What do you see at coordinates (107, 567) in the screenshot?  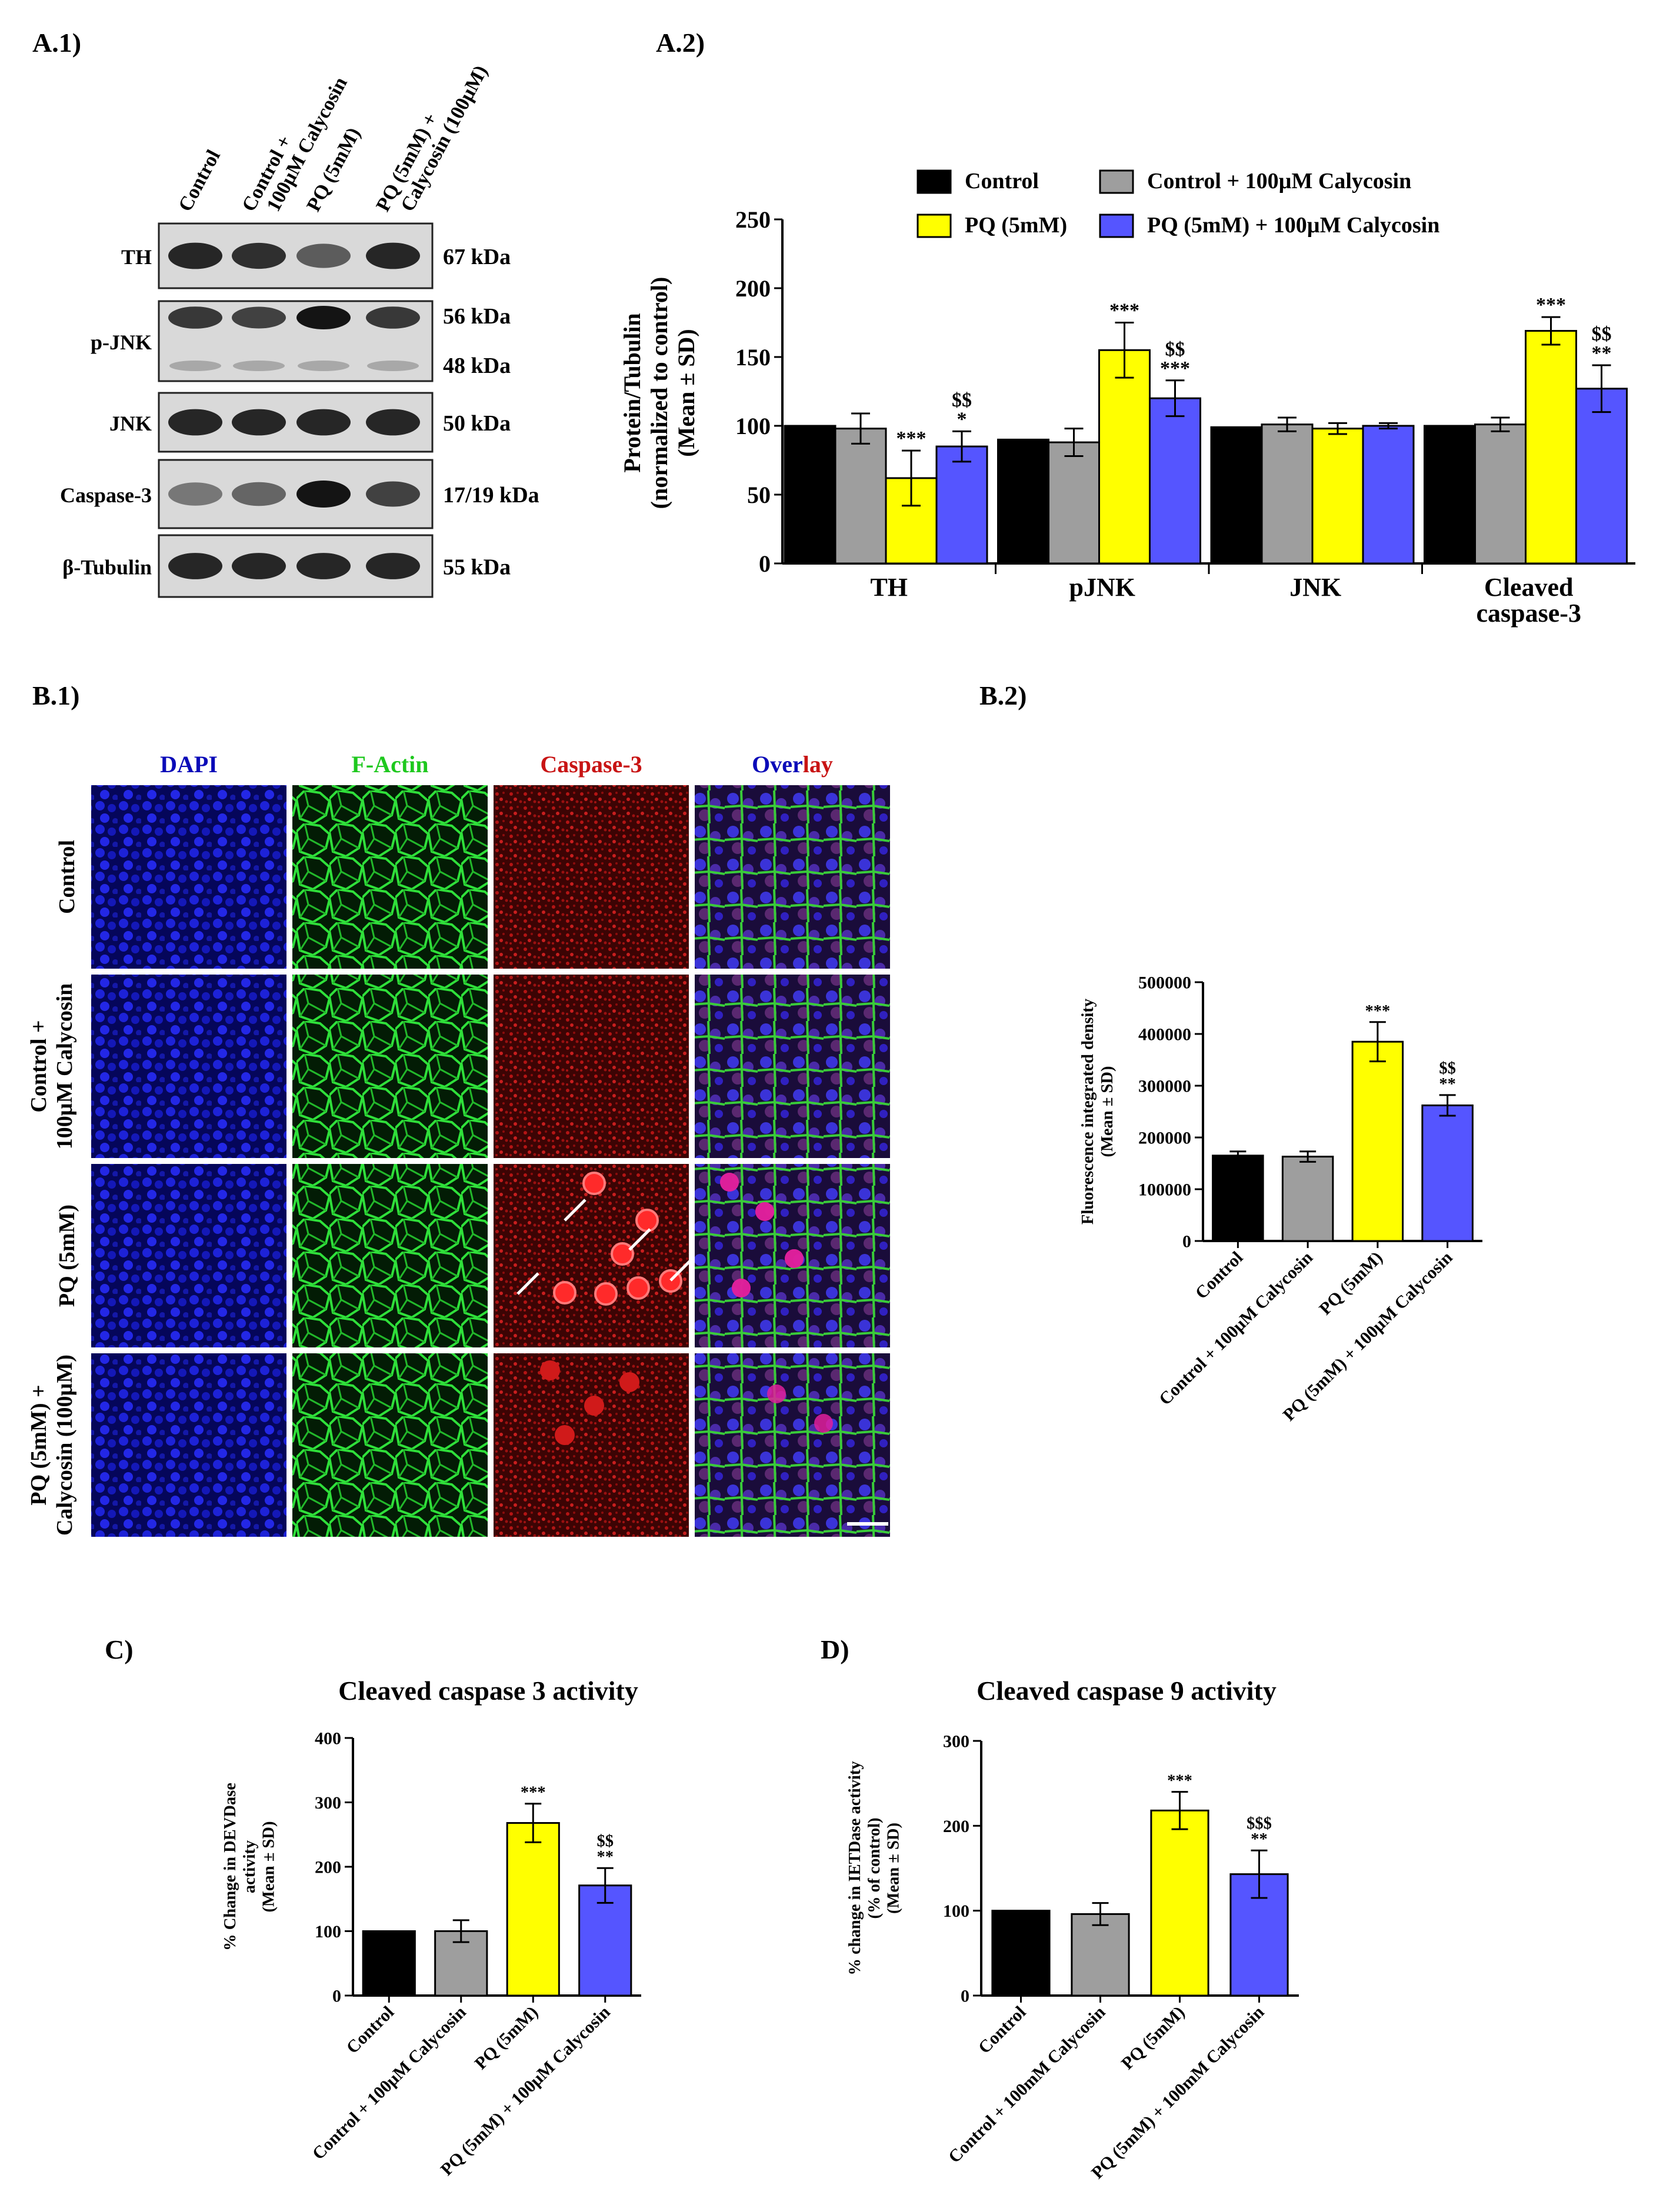 I see `protein-label: β-Tubulin` at bounding box center [107, 567].